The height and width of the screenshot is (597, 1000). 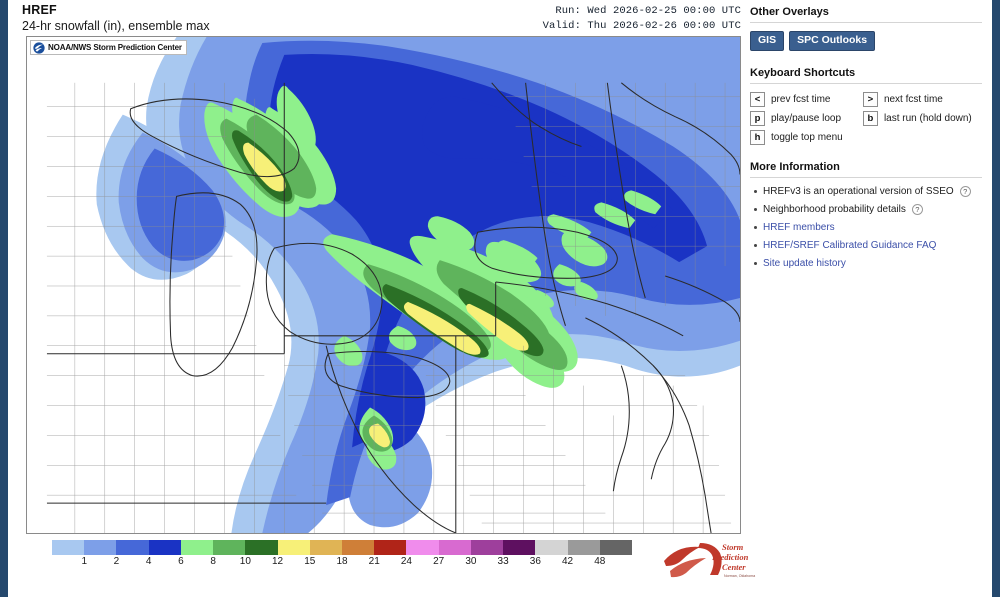 What do you see at coordinates (116, 18) in the screenshot?
I see `page-title-block: HREF 24-hr snowfall (in), ensemble max` at bounding box center [116, 18].